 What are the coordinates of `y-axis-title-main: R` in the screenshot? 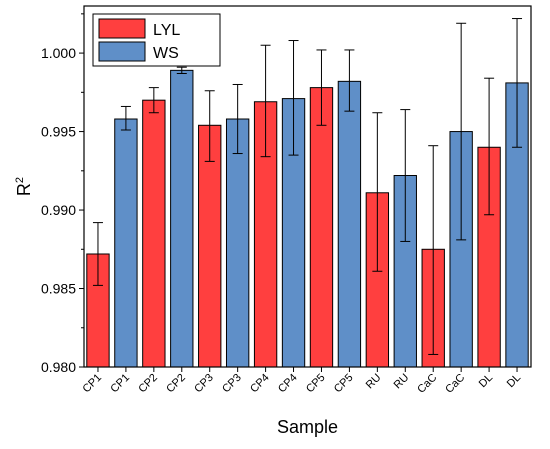 It's located at (24, 189).